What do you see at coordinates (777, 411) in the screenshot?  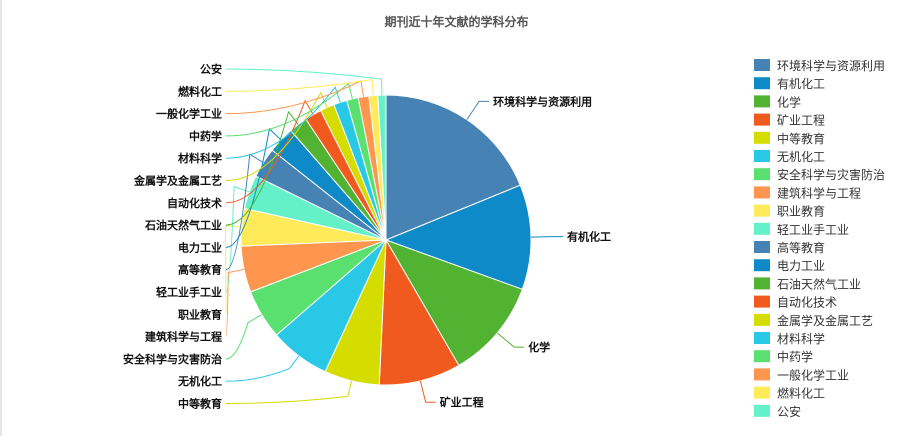 I see `legend-item: 公安` at bounding box center [777, 411].